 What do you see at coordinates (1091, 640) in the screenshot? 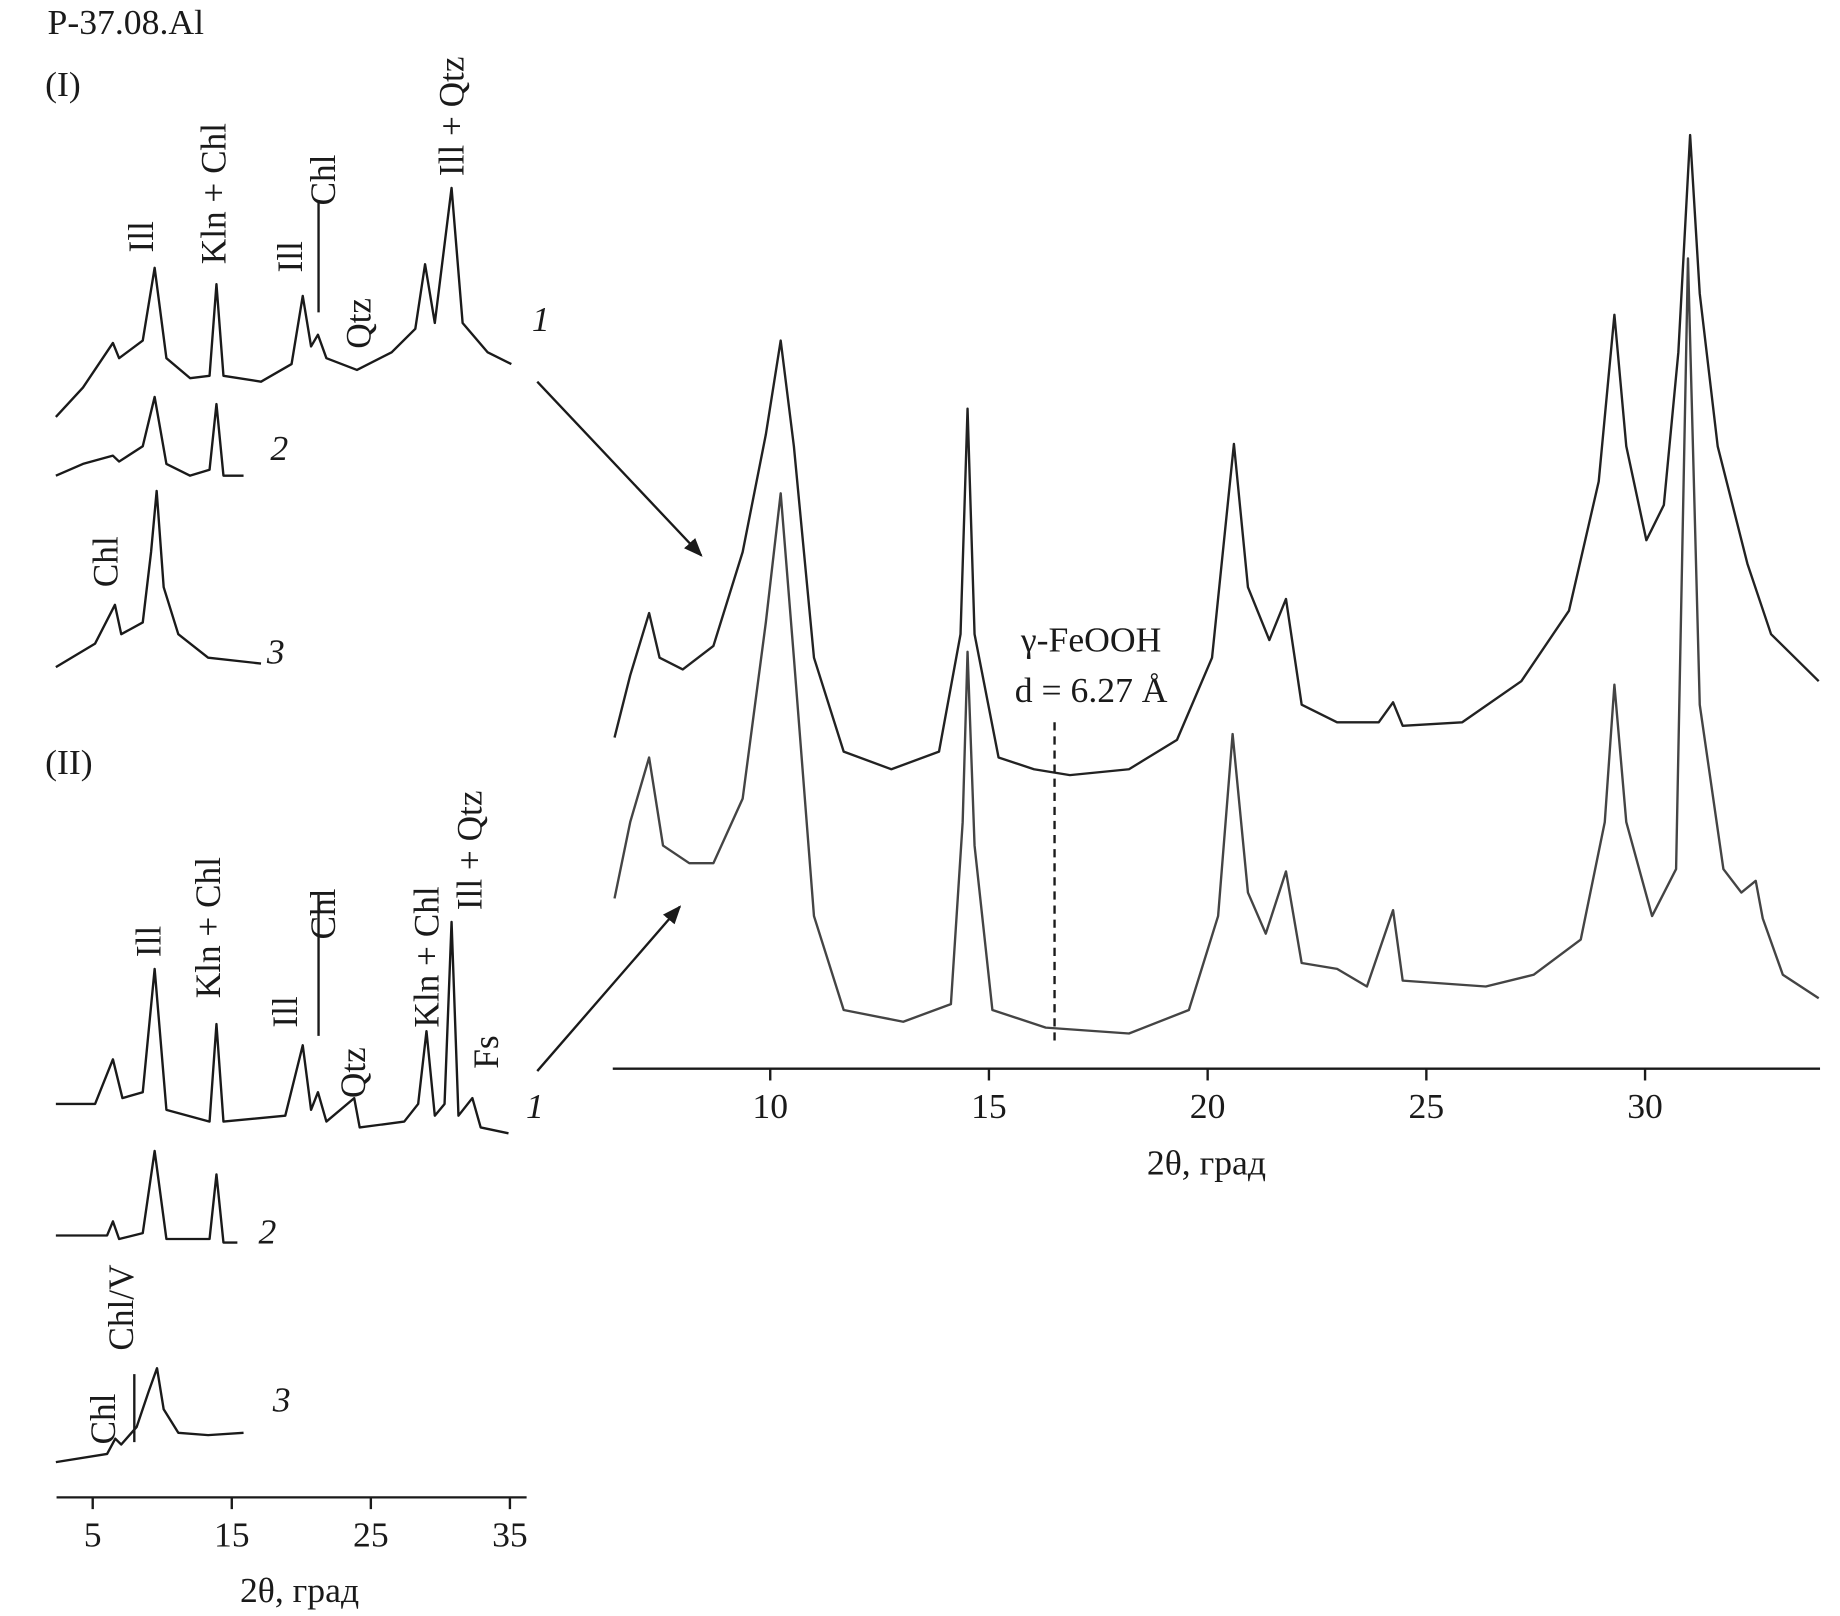
I see `annotation: γ-FeOOH` at bounding box center [1091, 640].